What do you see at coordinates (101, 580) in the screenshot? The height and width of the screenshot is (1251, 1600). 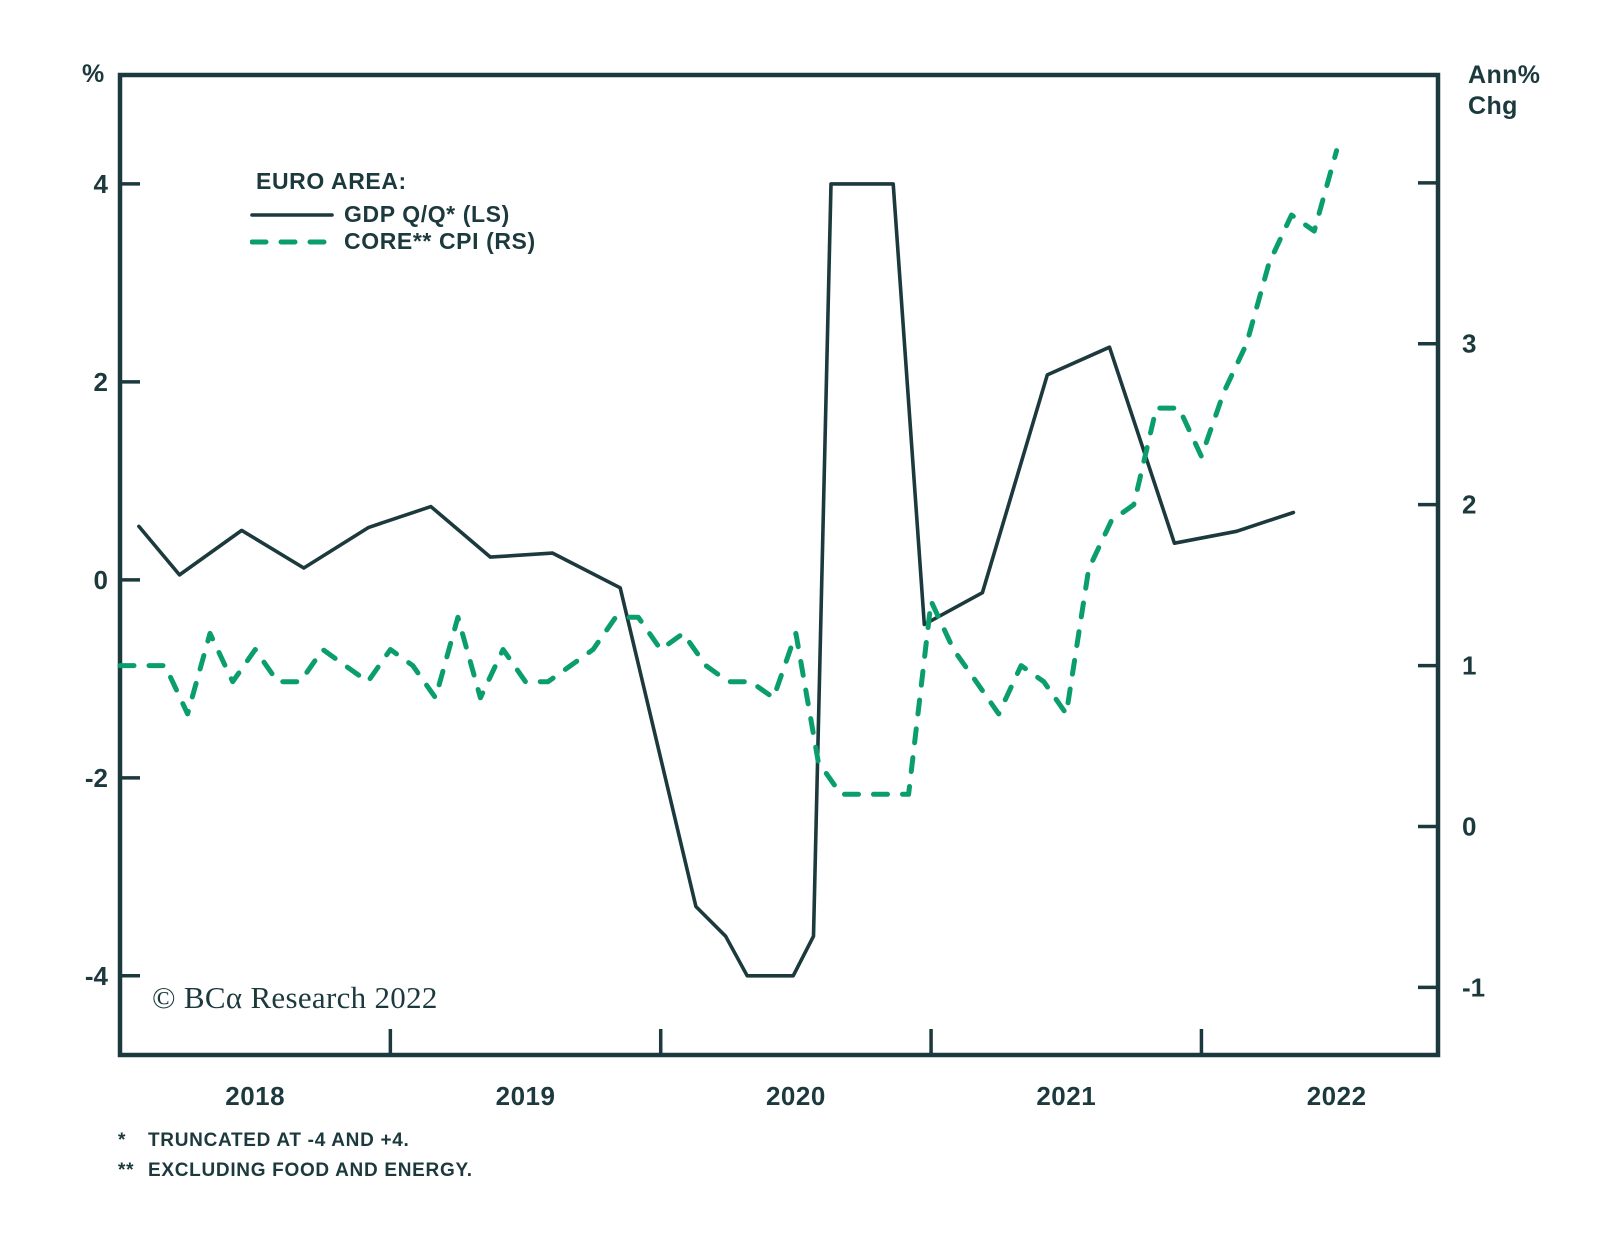 I see `left-axis-tick-label: 0` at bounding box center [101, 580].